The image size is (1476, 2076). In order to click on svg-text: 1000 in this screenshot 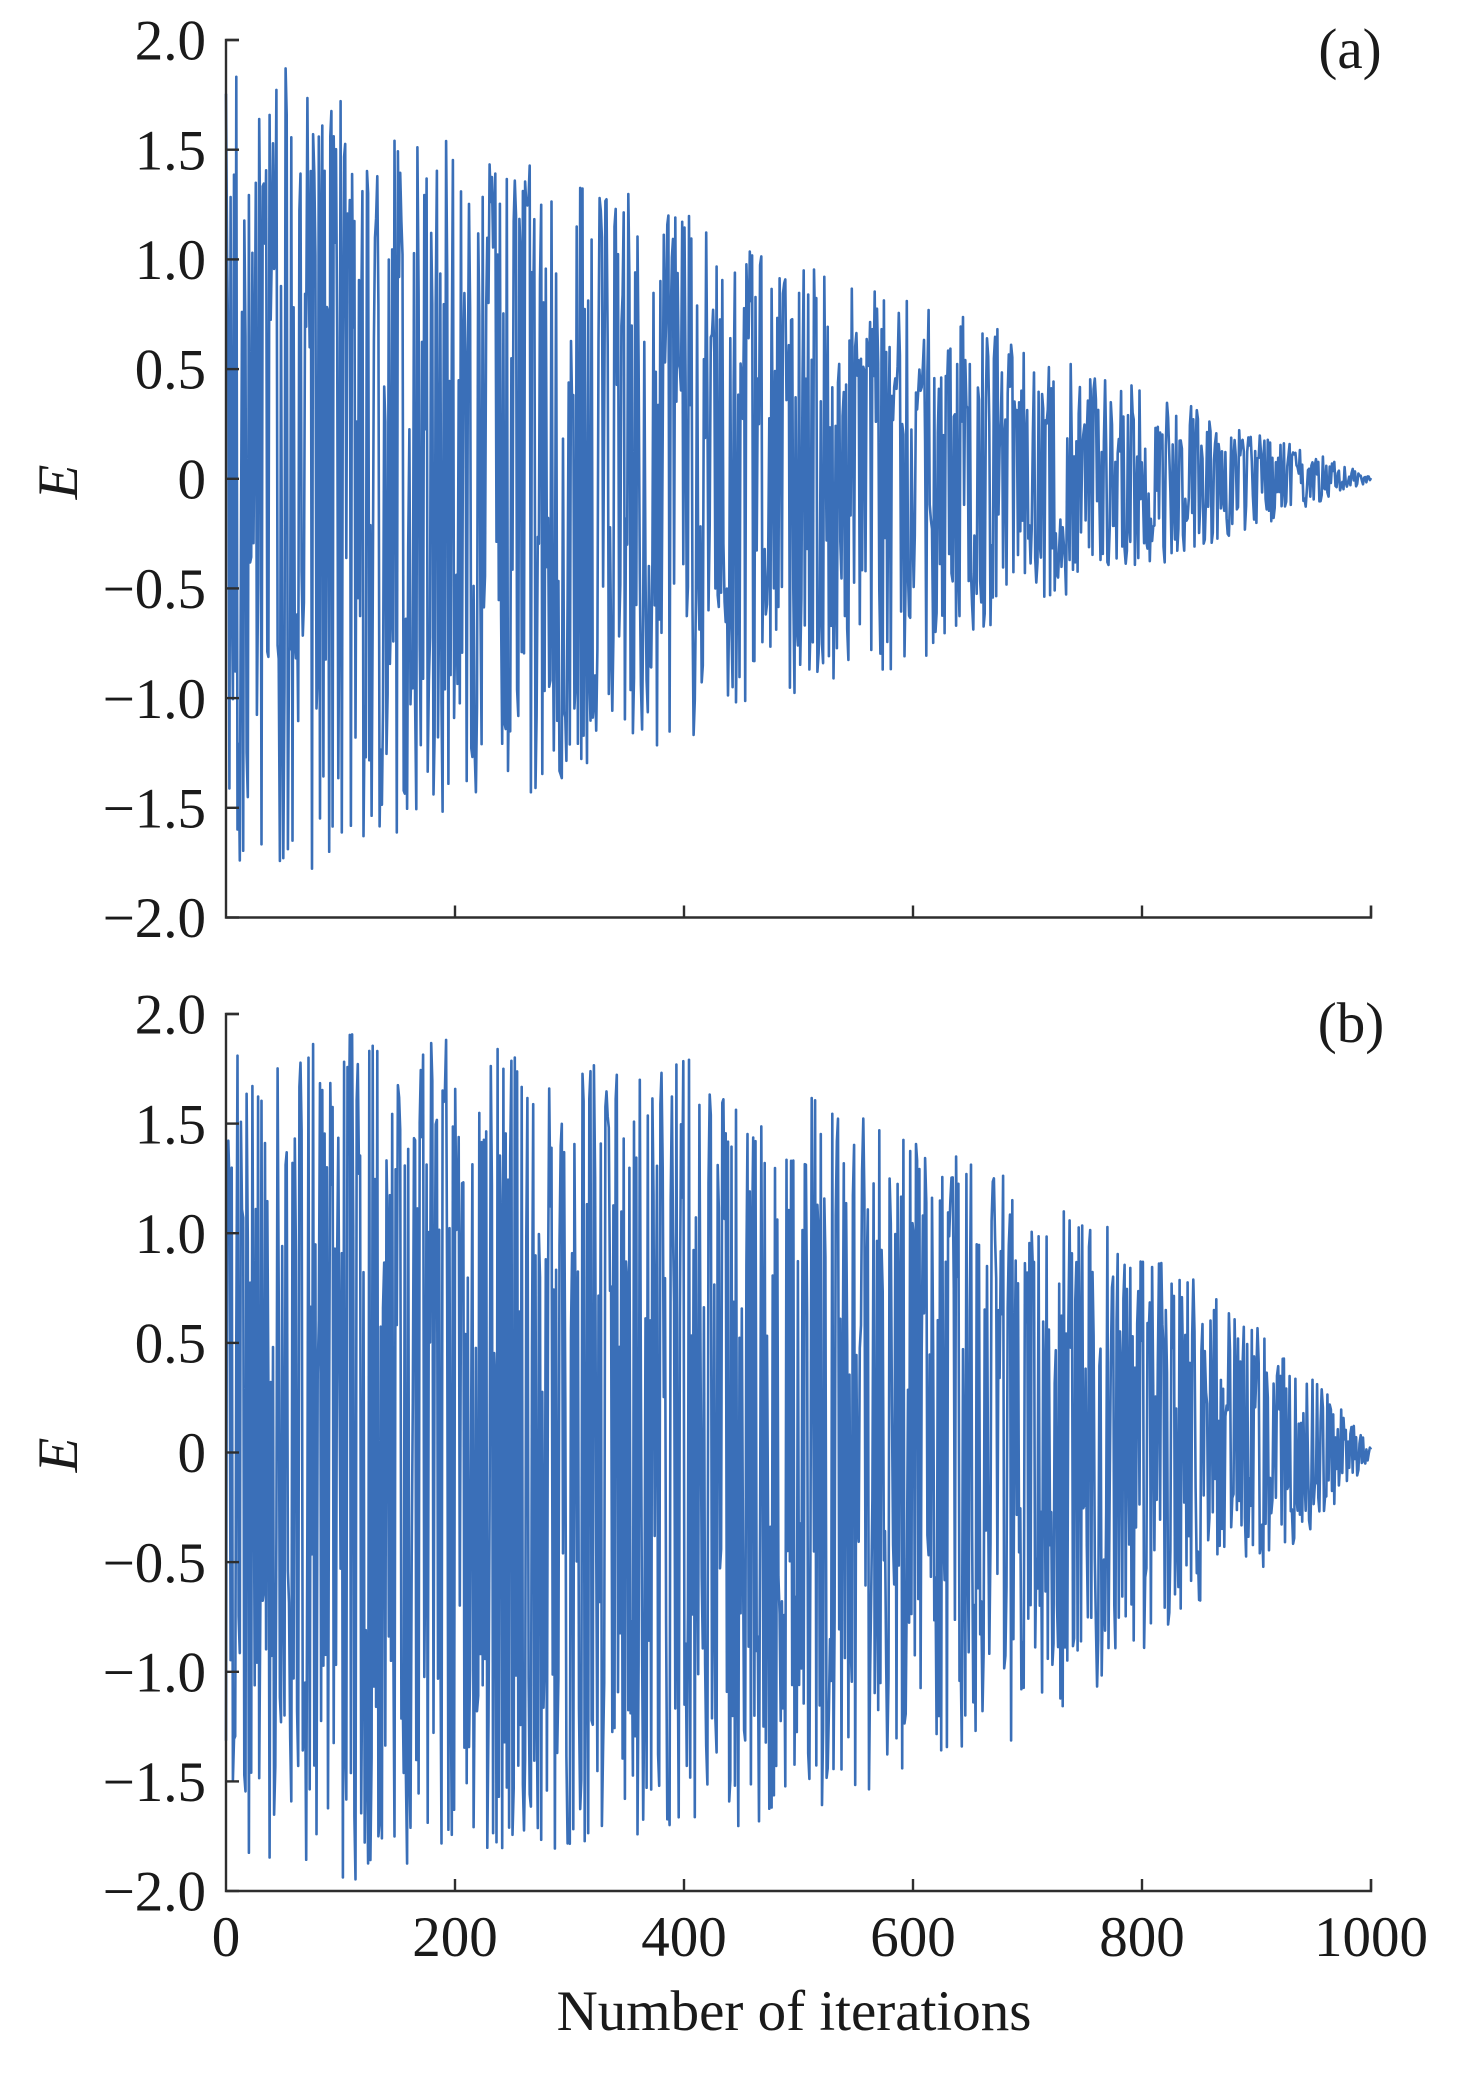, I will do `click(1371, 1937)`.